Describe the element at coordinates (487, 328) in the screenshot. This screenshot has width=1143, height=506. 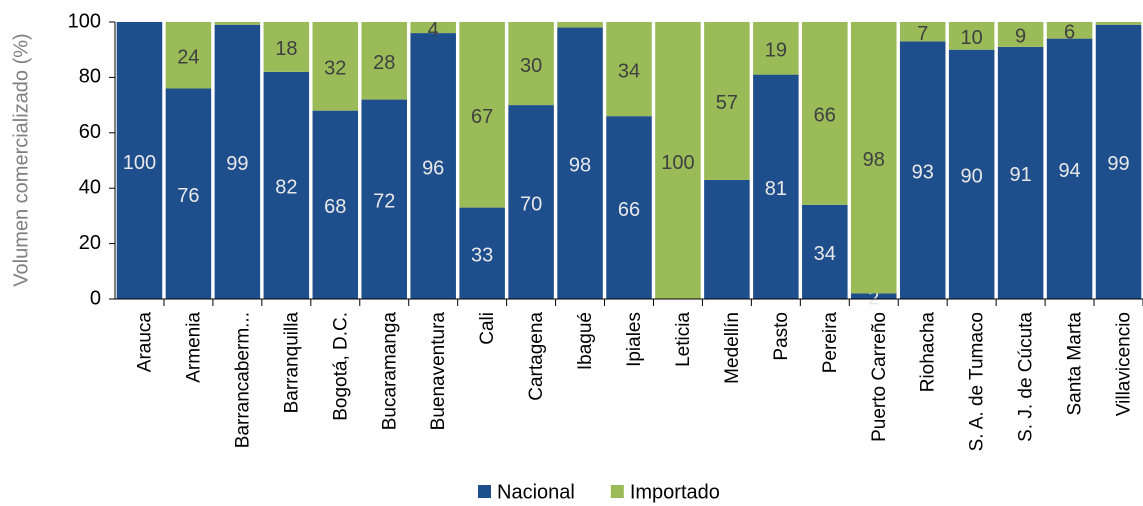
I see `x-tick-label: Cali` at that location.